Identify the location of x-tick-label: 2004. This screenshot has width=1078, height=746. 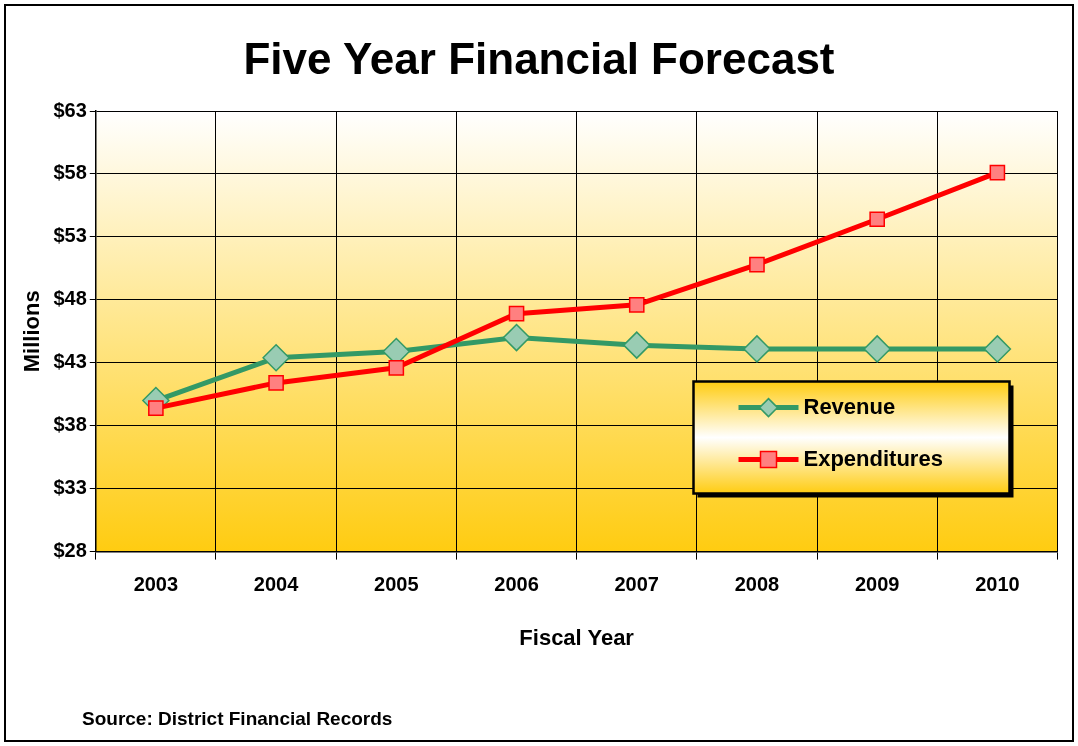
(276, 584).